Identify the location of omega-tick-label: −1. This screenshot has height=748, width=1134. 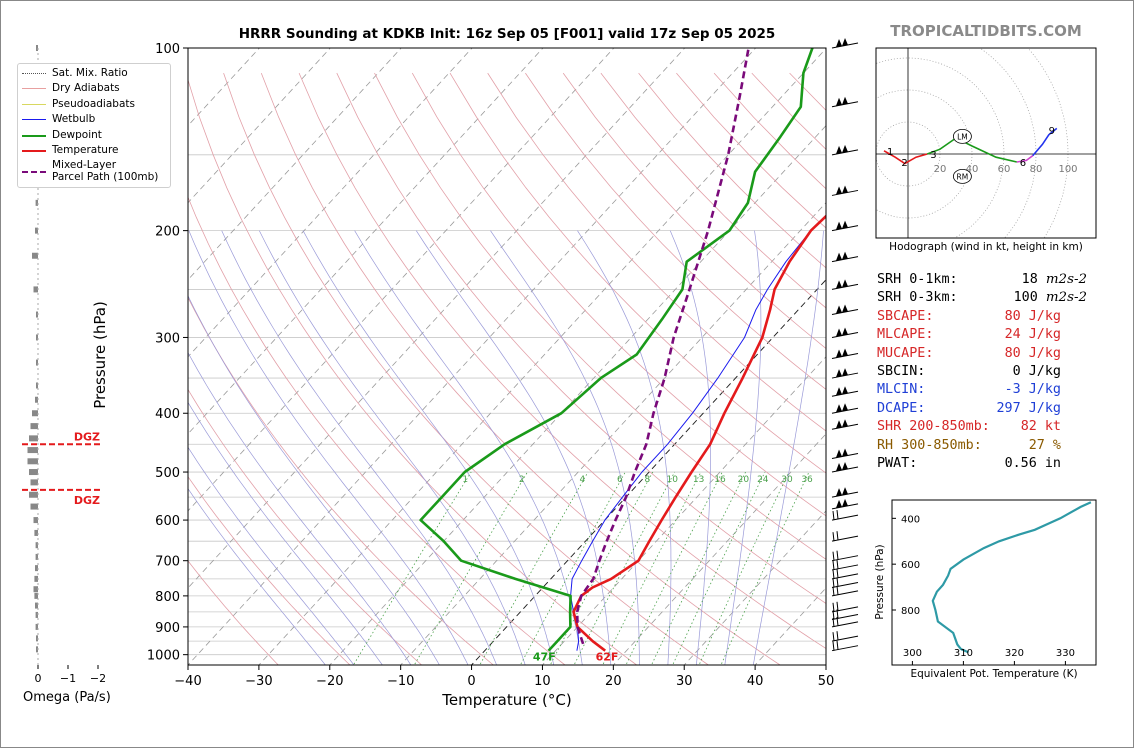
(68, 678).